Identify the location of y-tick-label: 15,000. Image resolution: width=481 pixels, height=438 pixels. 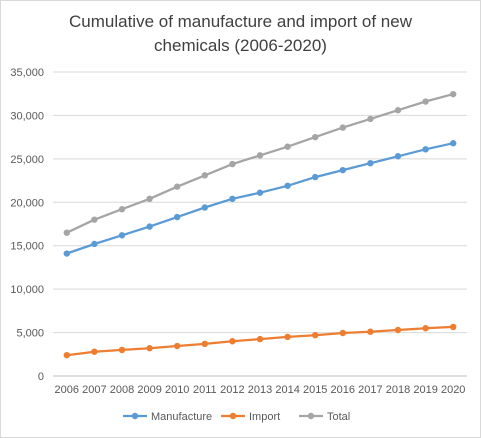
(27, 247).